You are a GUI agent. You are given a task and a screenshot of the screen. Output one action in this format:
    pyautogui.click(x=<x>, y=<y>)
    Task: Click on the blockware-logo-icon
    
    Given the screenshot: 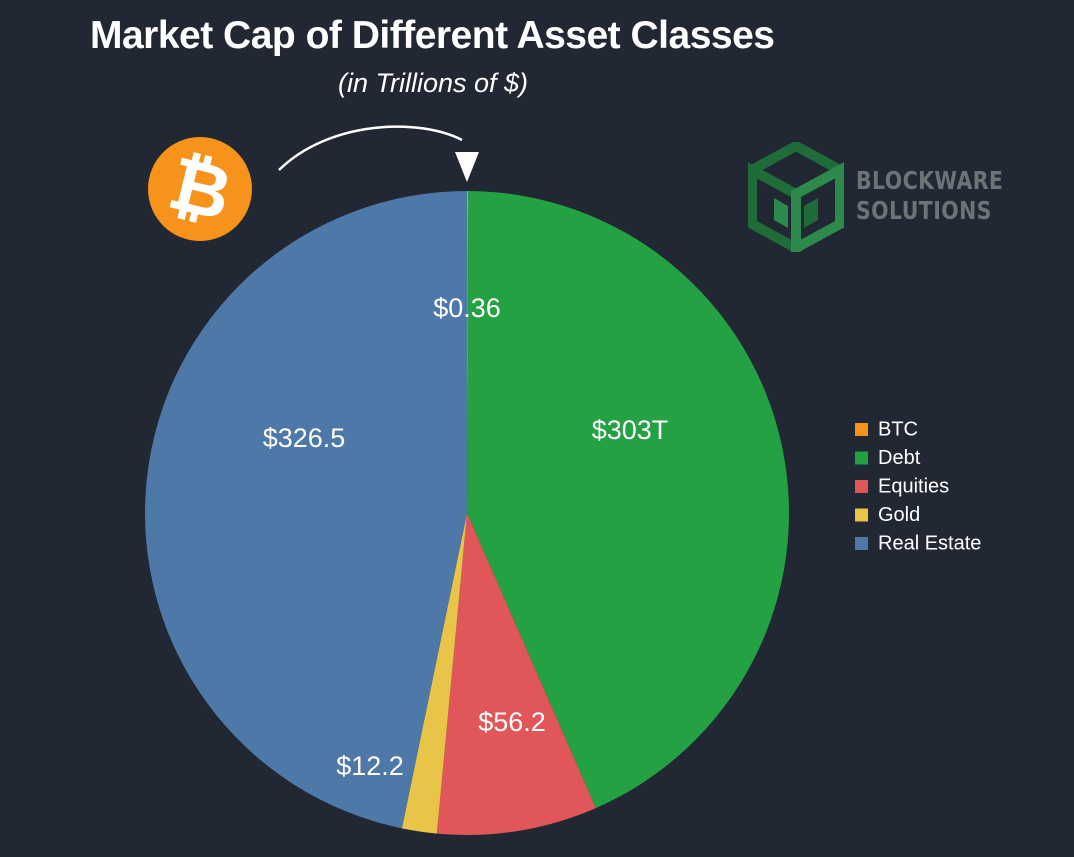 What is the action you would take?
    pyautogui.click(x=796, y=197)
    